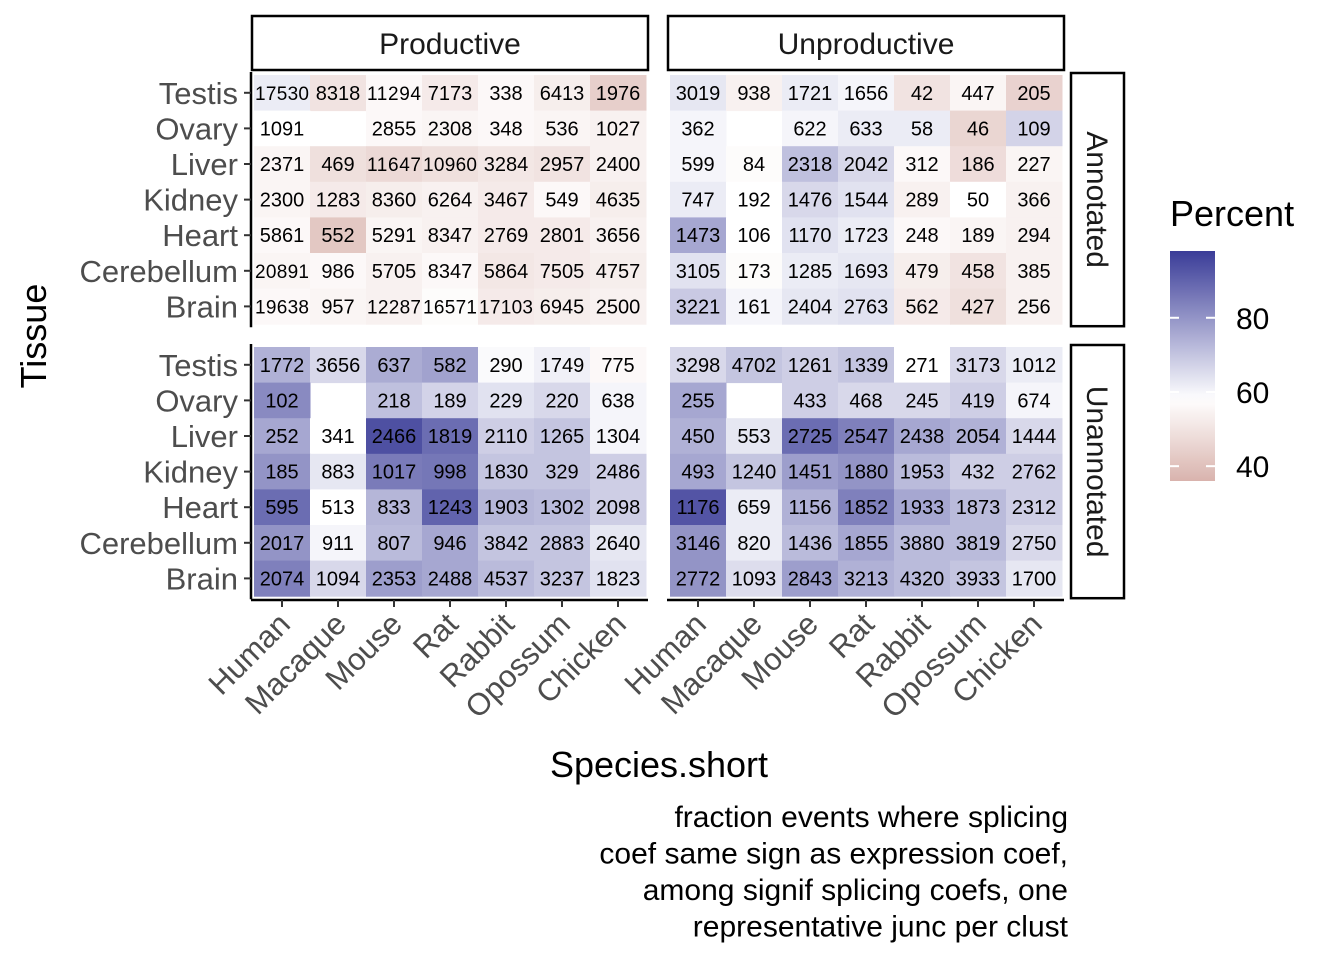 This screenshot has height=960, width=1344. I want to click on cell-count-label: 186, so click(977, 165).